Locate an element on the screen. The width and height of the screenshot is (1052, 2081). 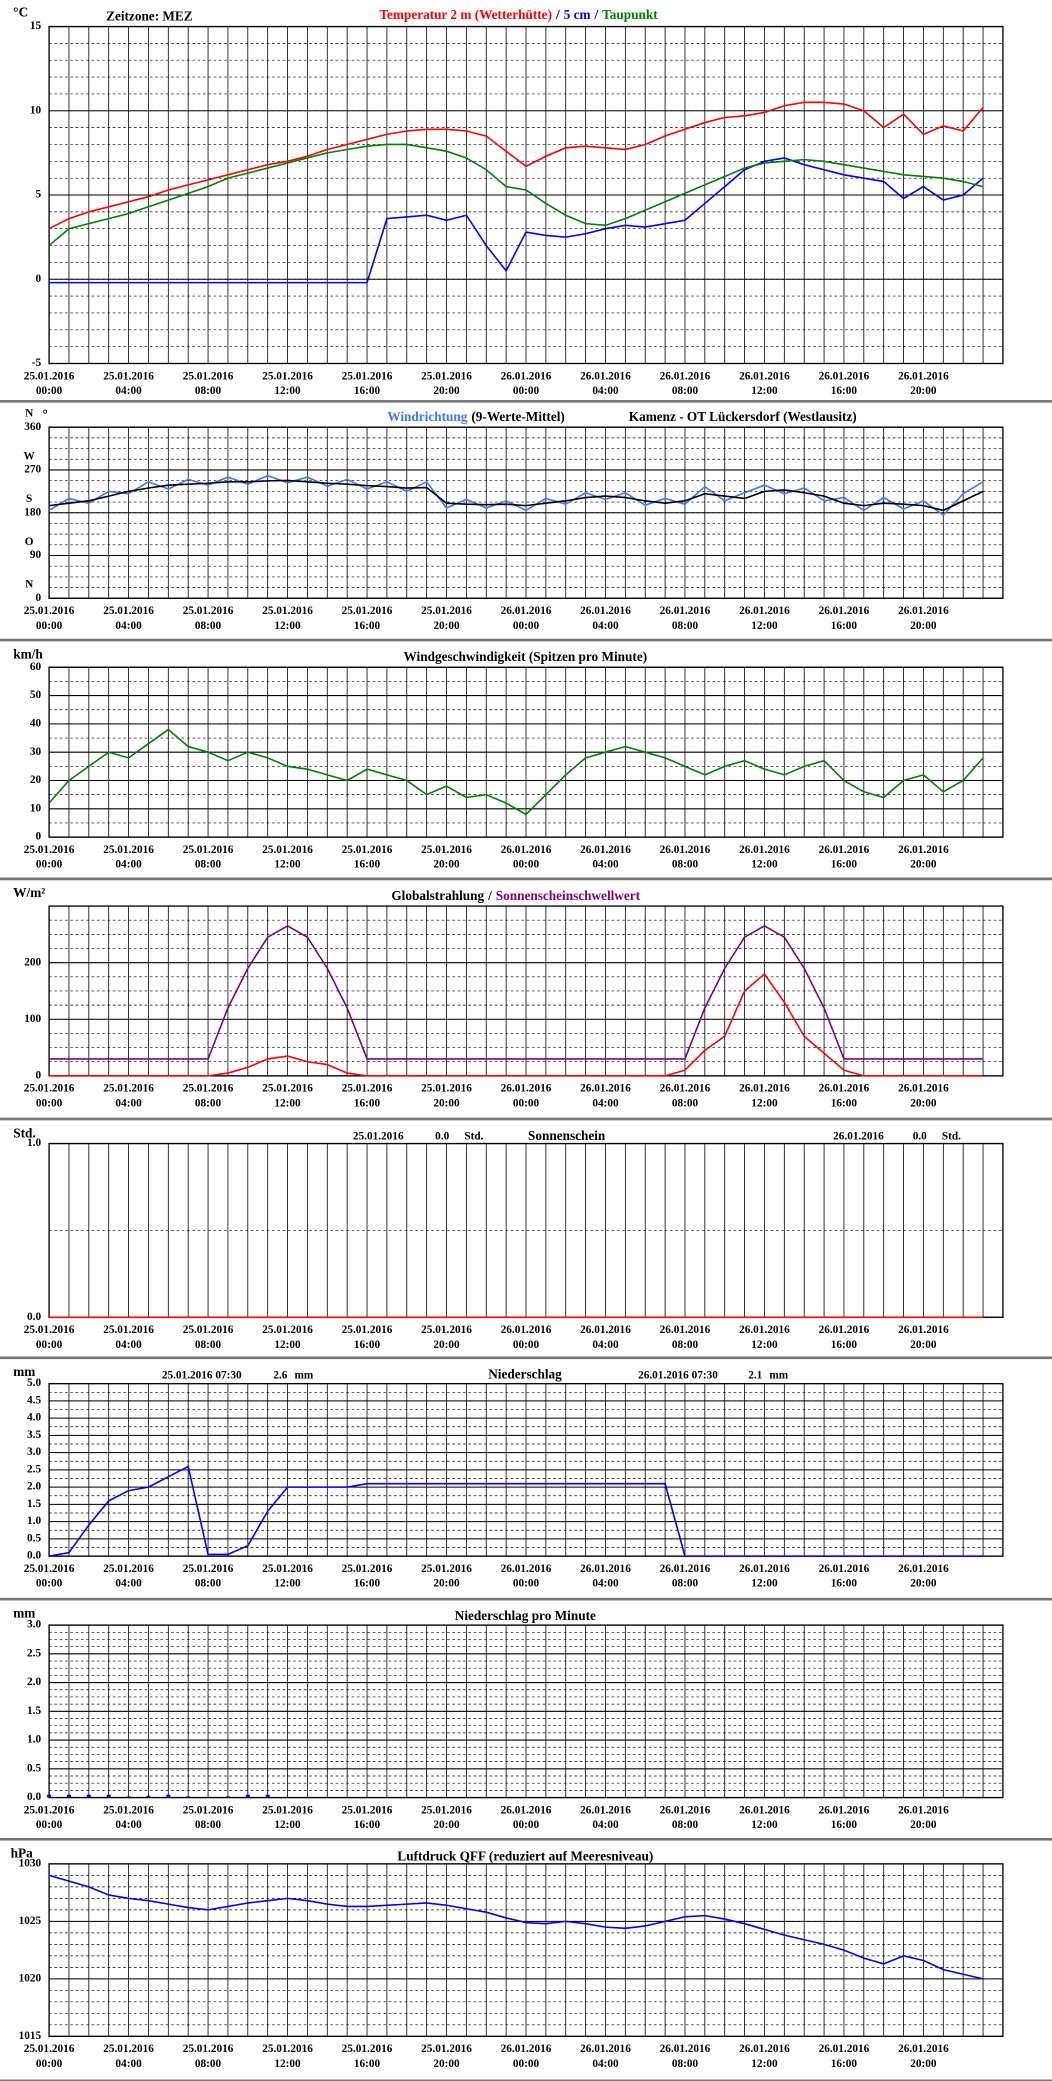
daily-unit: mm is located at coordinates (304, 1375).